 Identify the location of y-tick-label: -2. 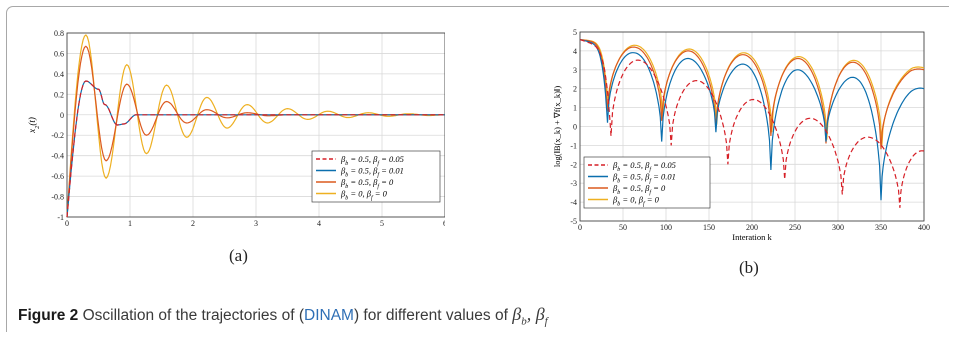
(573, 164).